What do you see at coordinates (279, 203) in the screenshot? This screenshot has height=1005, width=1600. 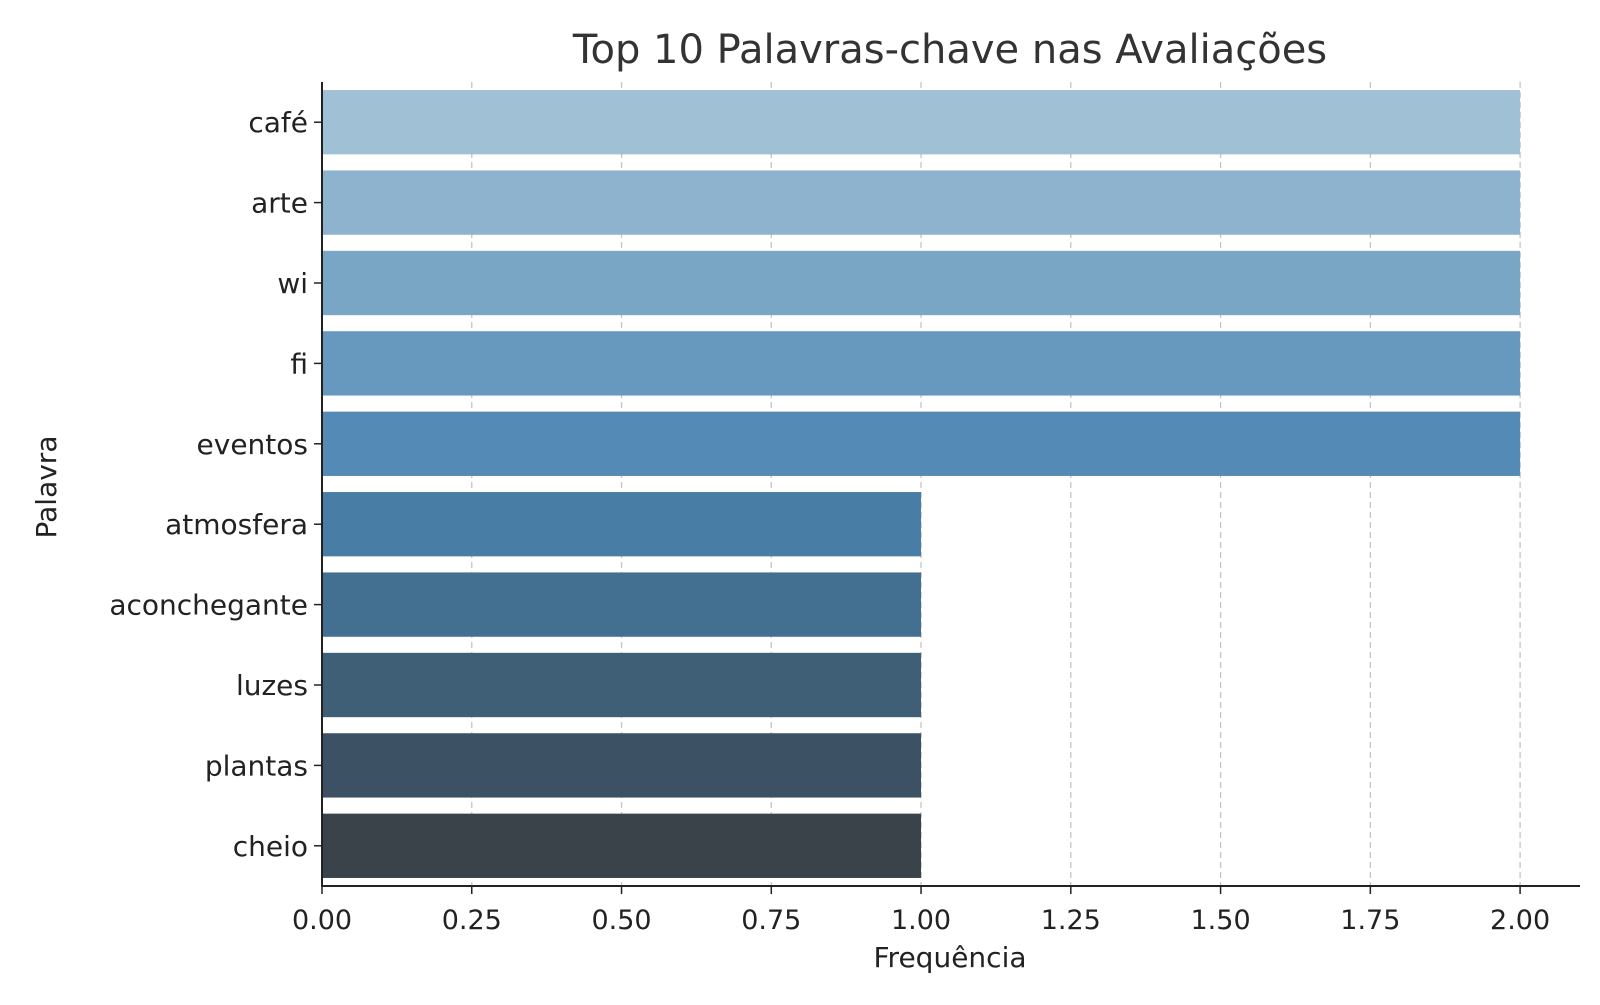 I see `y-tick-label: arte` at bounding box center [279, 203].